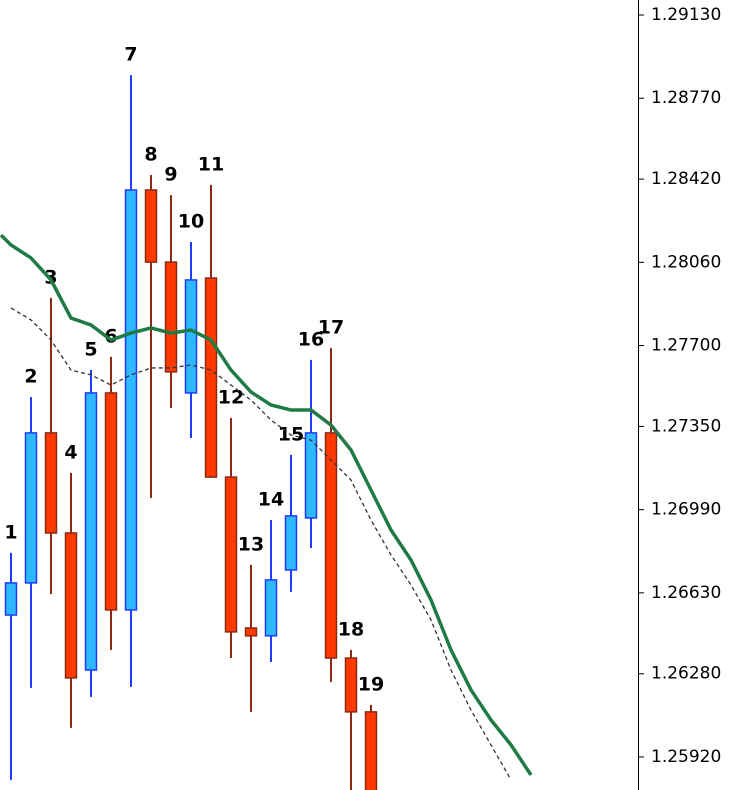 The image size is (745, 790). Describe the element at coordinates (90, 350) in the screenshot. I see `candle-label: 5` at that location.